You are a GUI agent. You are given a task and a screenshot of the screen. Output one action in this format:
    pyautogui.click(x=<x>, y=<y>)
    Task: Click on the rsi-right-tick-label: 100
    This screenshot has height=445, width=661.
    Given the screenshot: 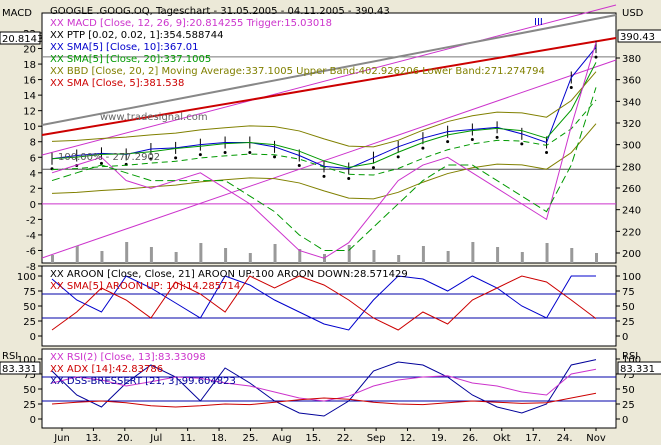 What is the action you would take?
    pyautogui.click(x=631, y=360)
    